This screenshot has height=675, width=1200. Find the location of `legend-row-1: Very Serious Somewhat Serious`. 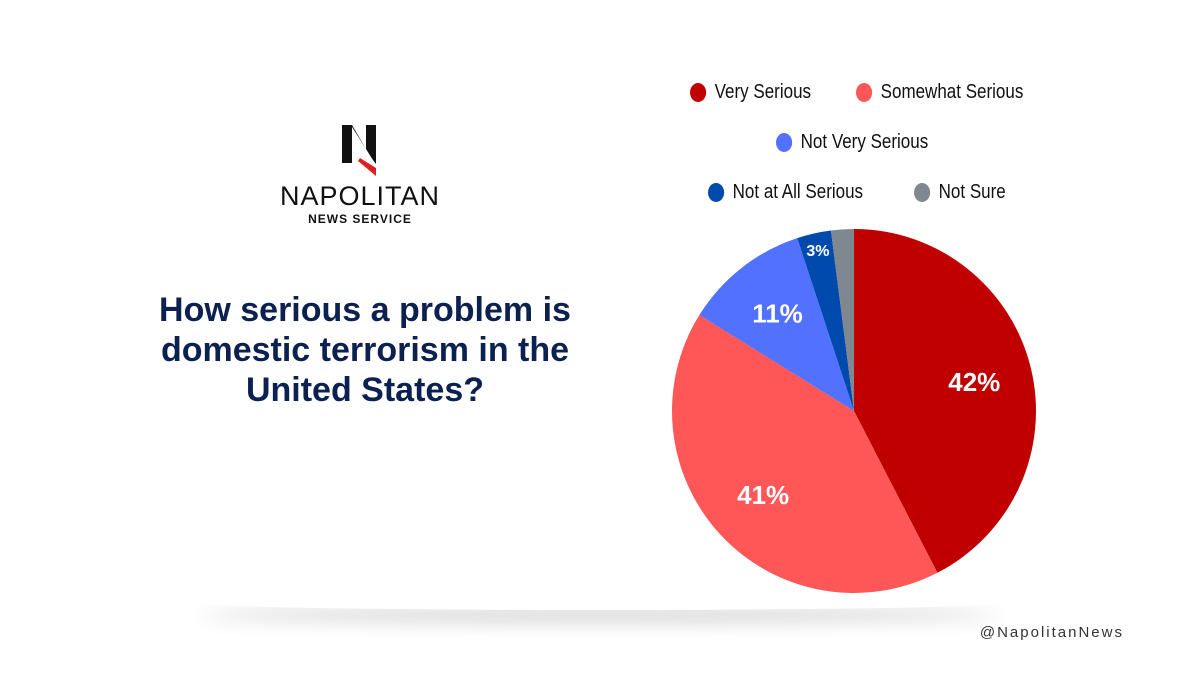

legend-row-1: Very Serious Somewhat Serious is located at coordinates (871, 92).